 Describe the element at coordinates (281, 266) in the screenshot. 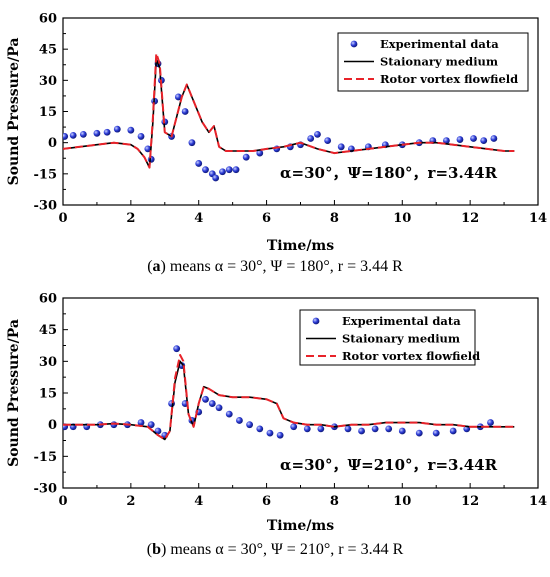

I see `caption-a-text: ) means α = 30°, Ψ = 180°, r = 3.44 R` at that location.